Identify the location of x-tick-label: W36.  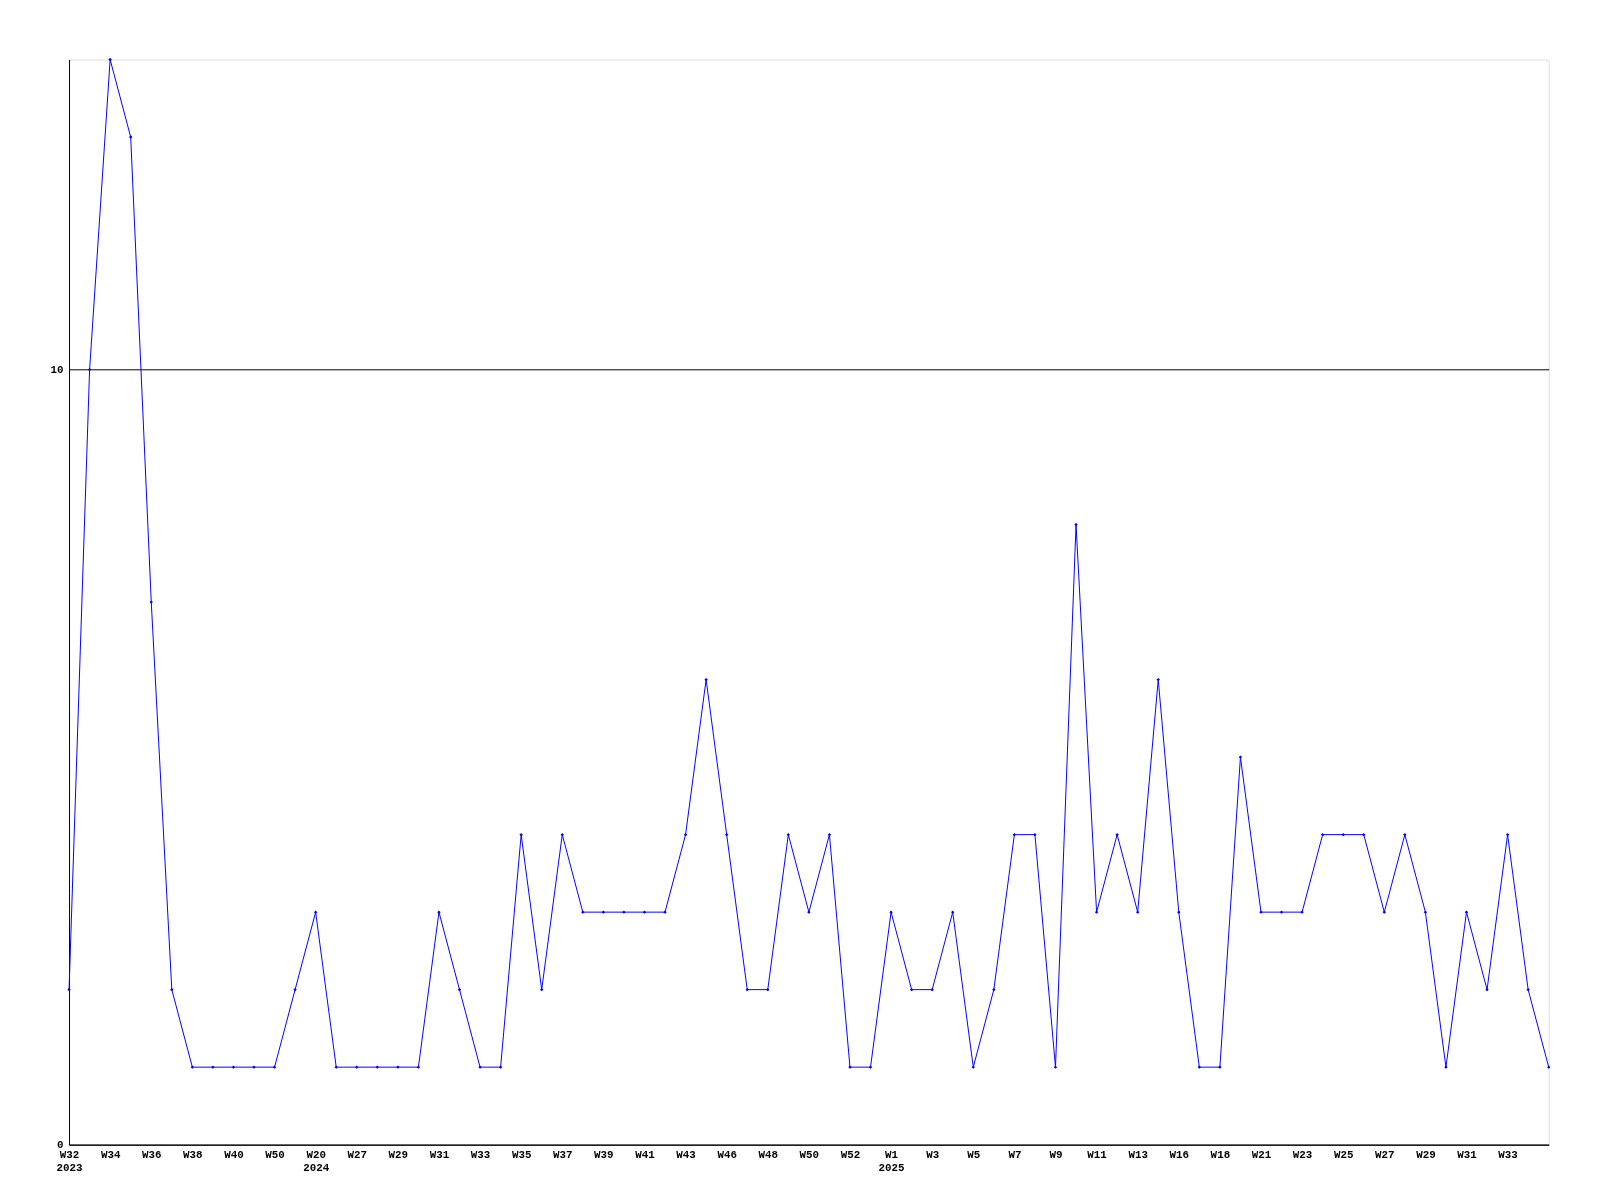
(151, 1154).